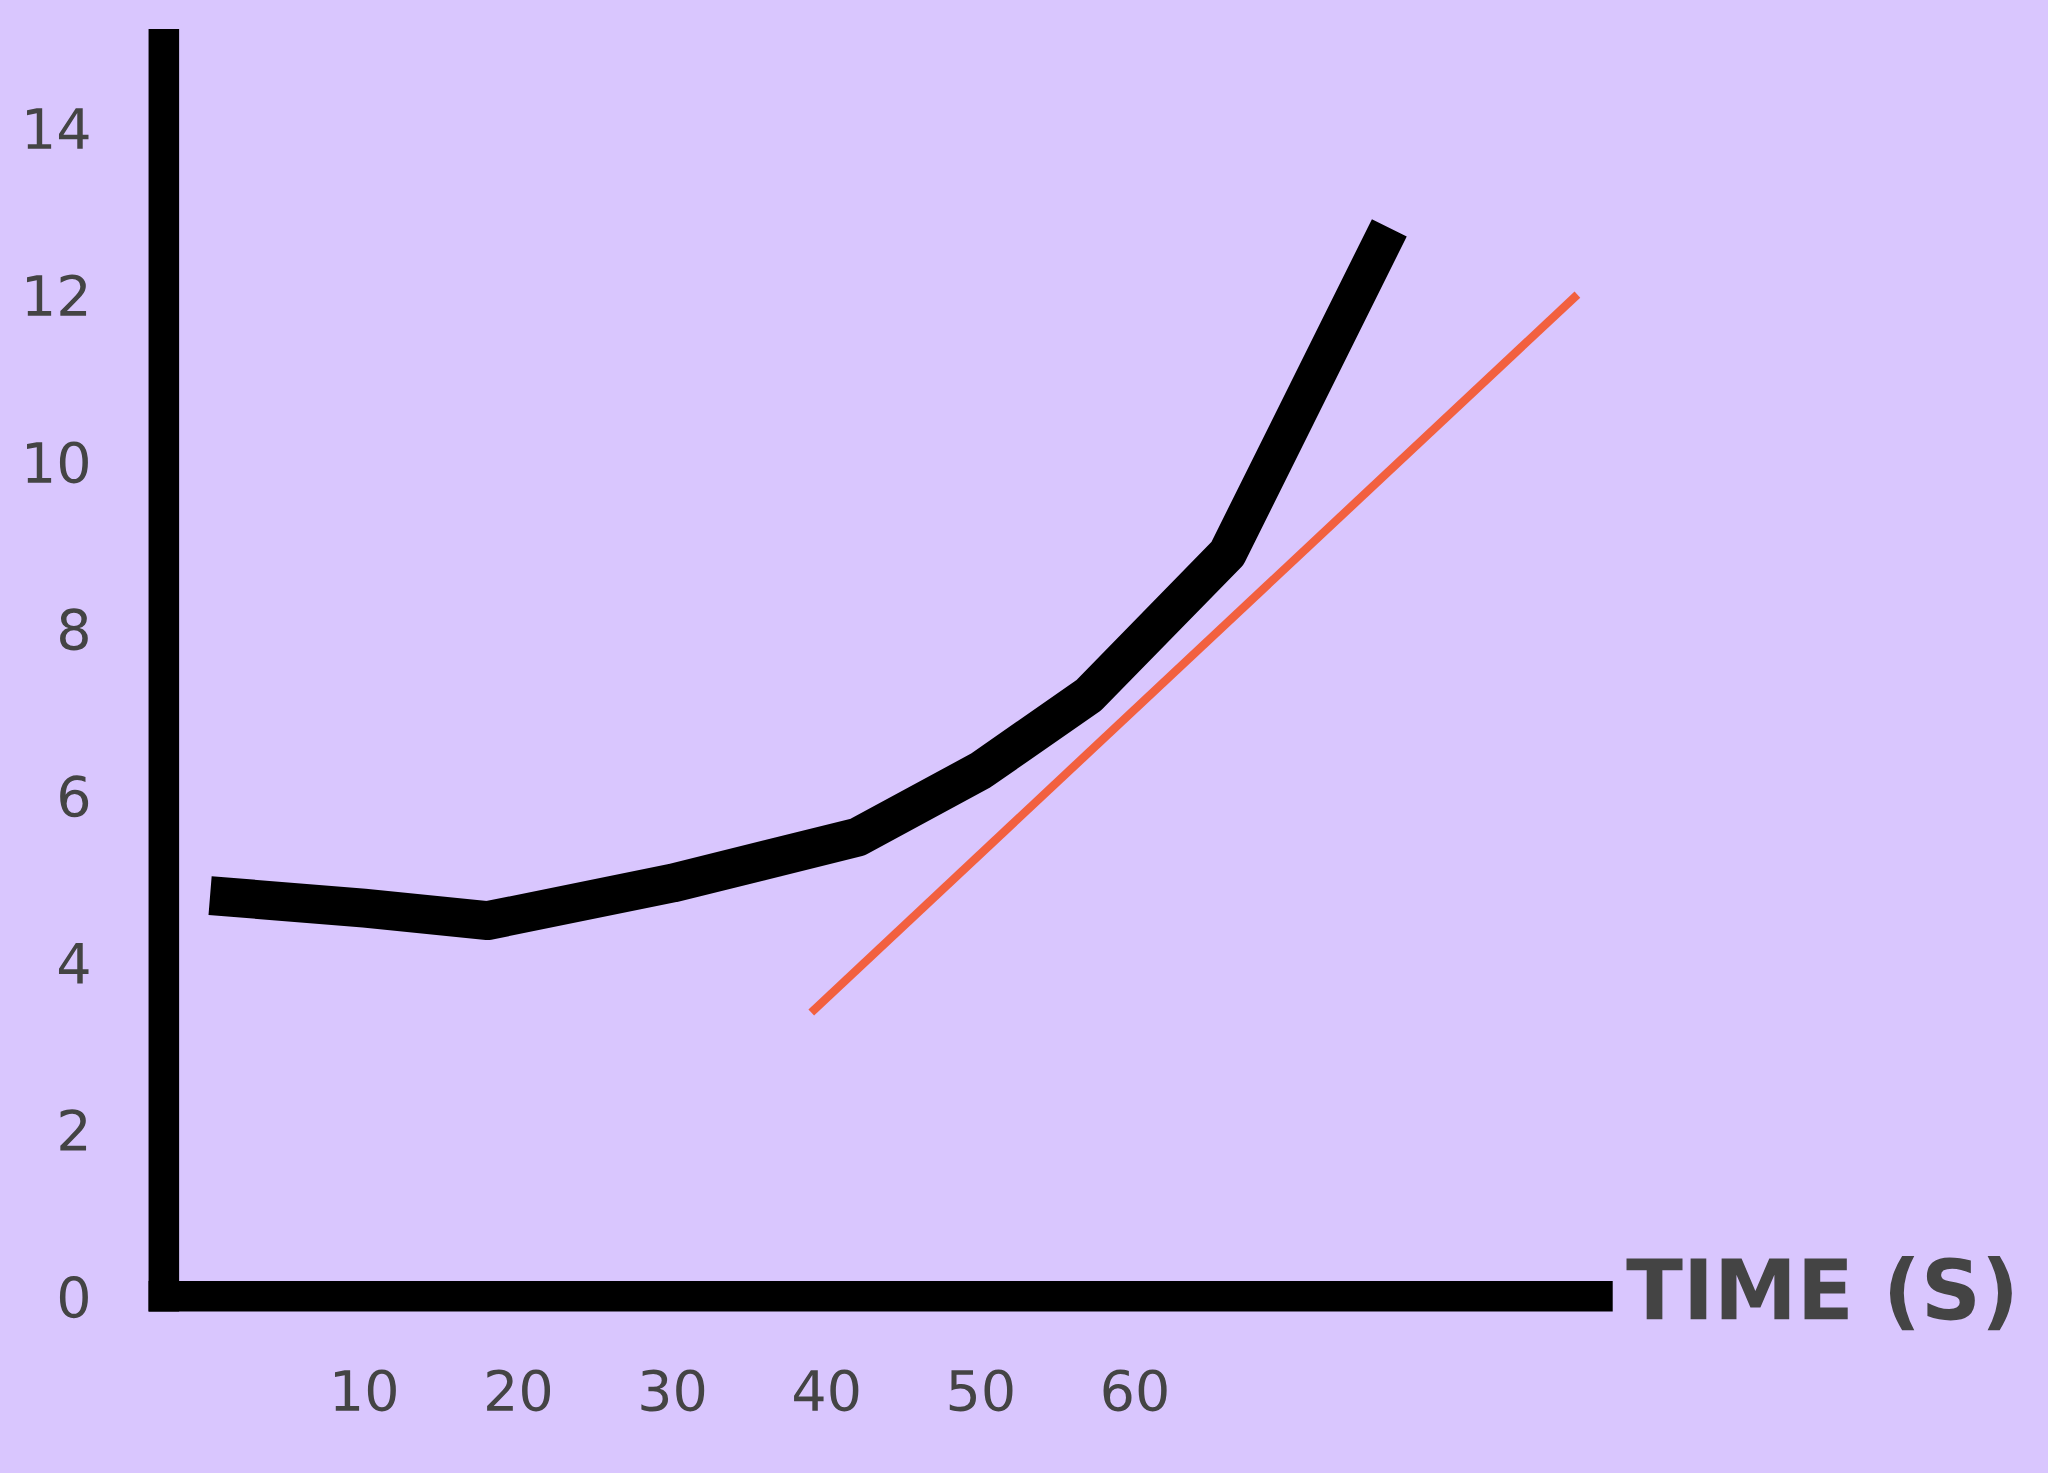  I want to click on y-tick-label: 8, so click(74, 629).